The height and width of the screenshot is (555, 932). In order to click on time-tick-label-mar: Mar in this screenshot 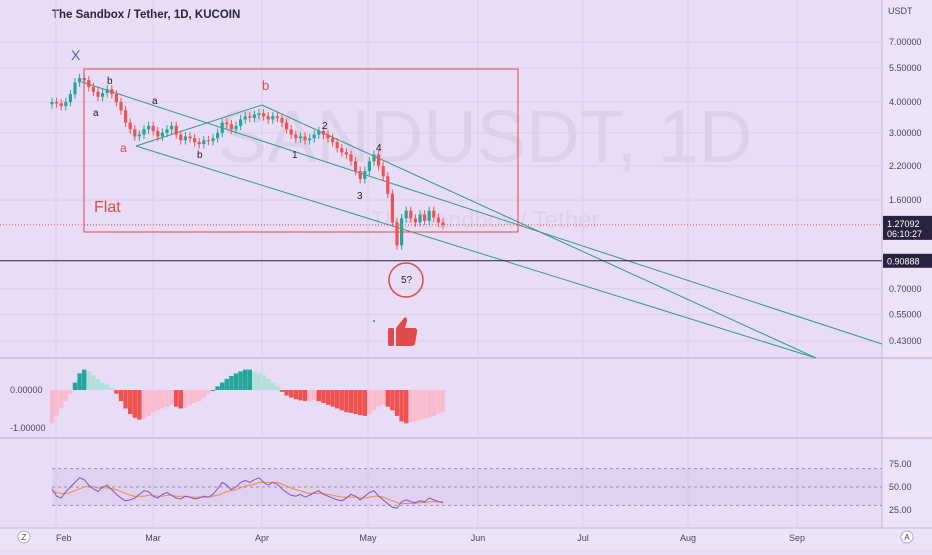, I will do `click(153, 538)`.